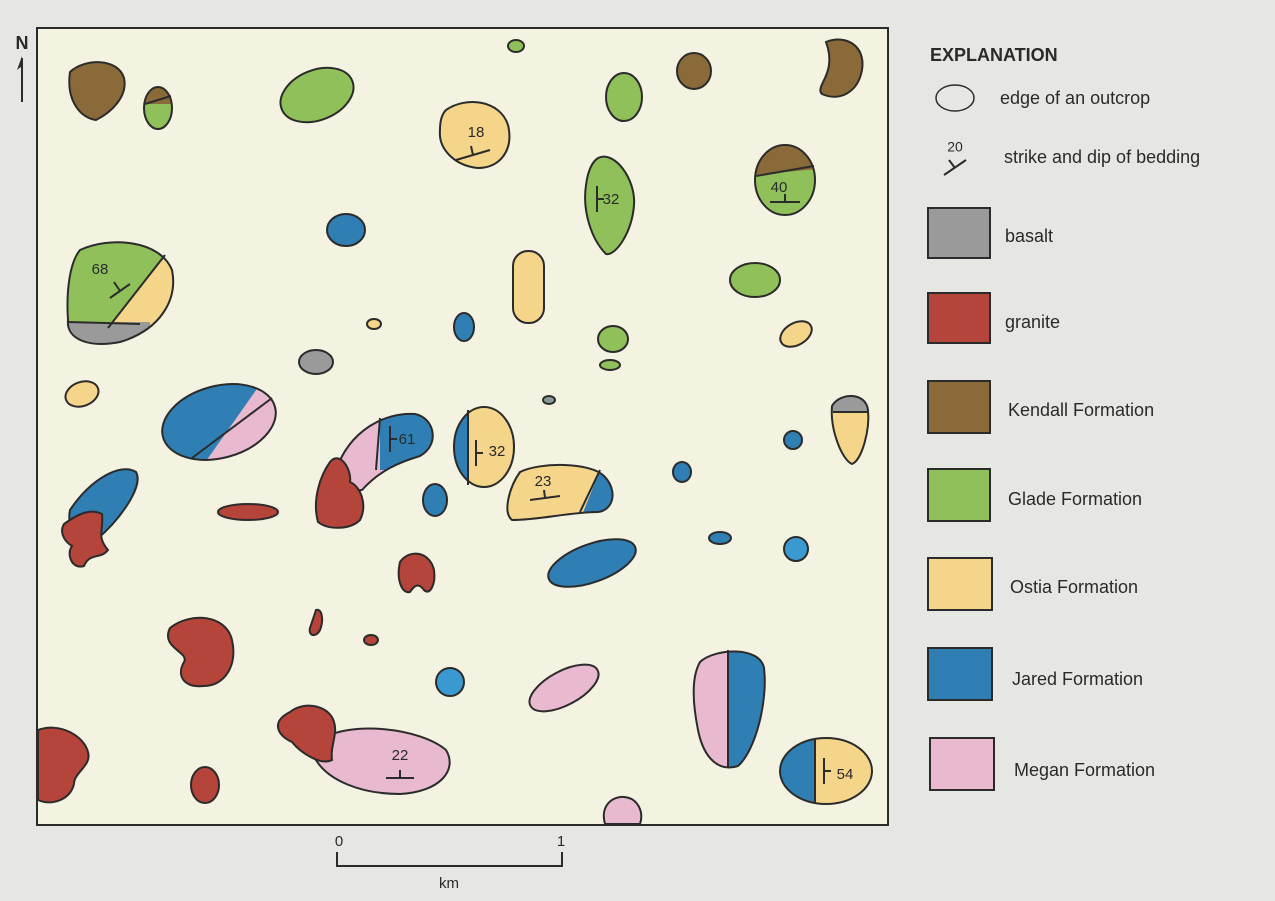 This screenshot has width=1275, height=901. I want to click on scale-end: 1, so click(561, 841).